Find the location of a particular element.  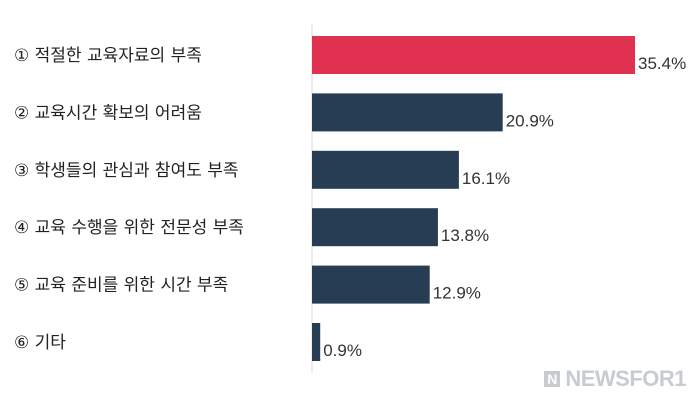

newsfor1-watermark: N NEWSFOR1 is located at coordinates (614, 379).